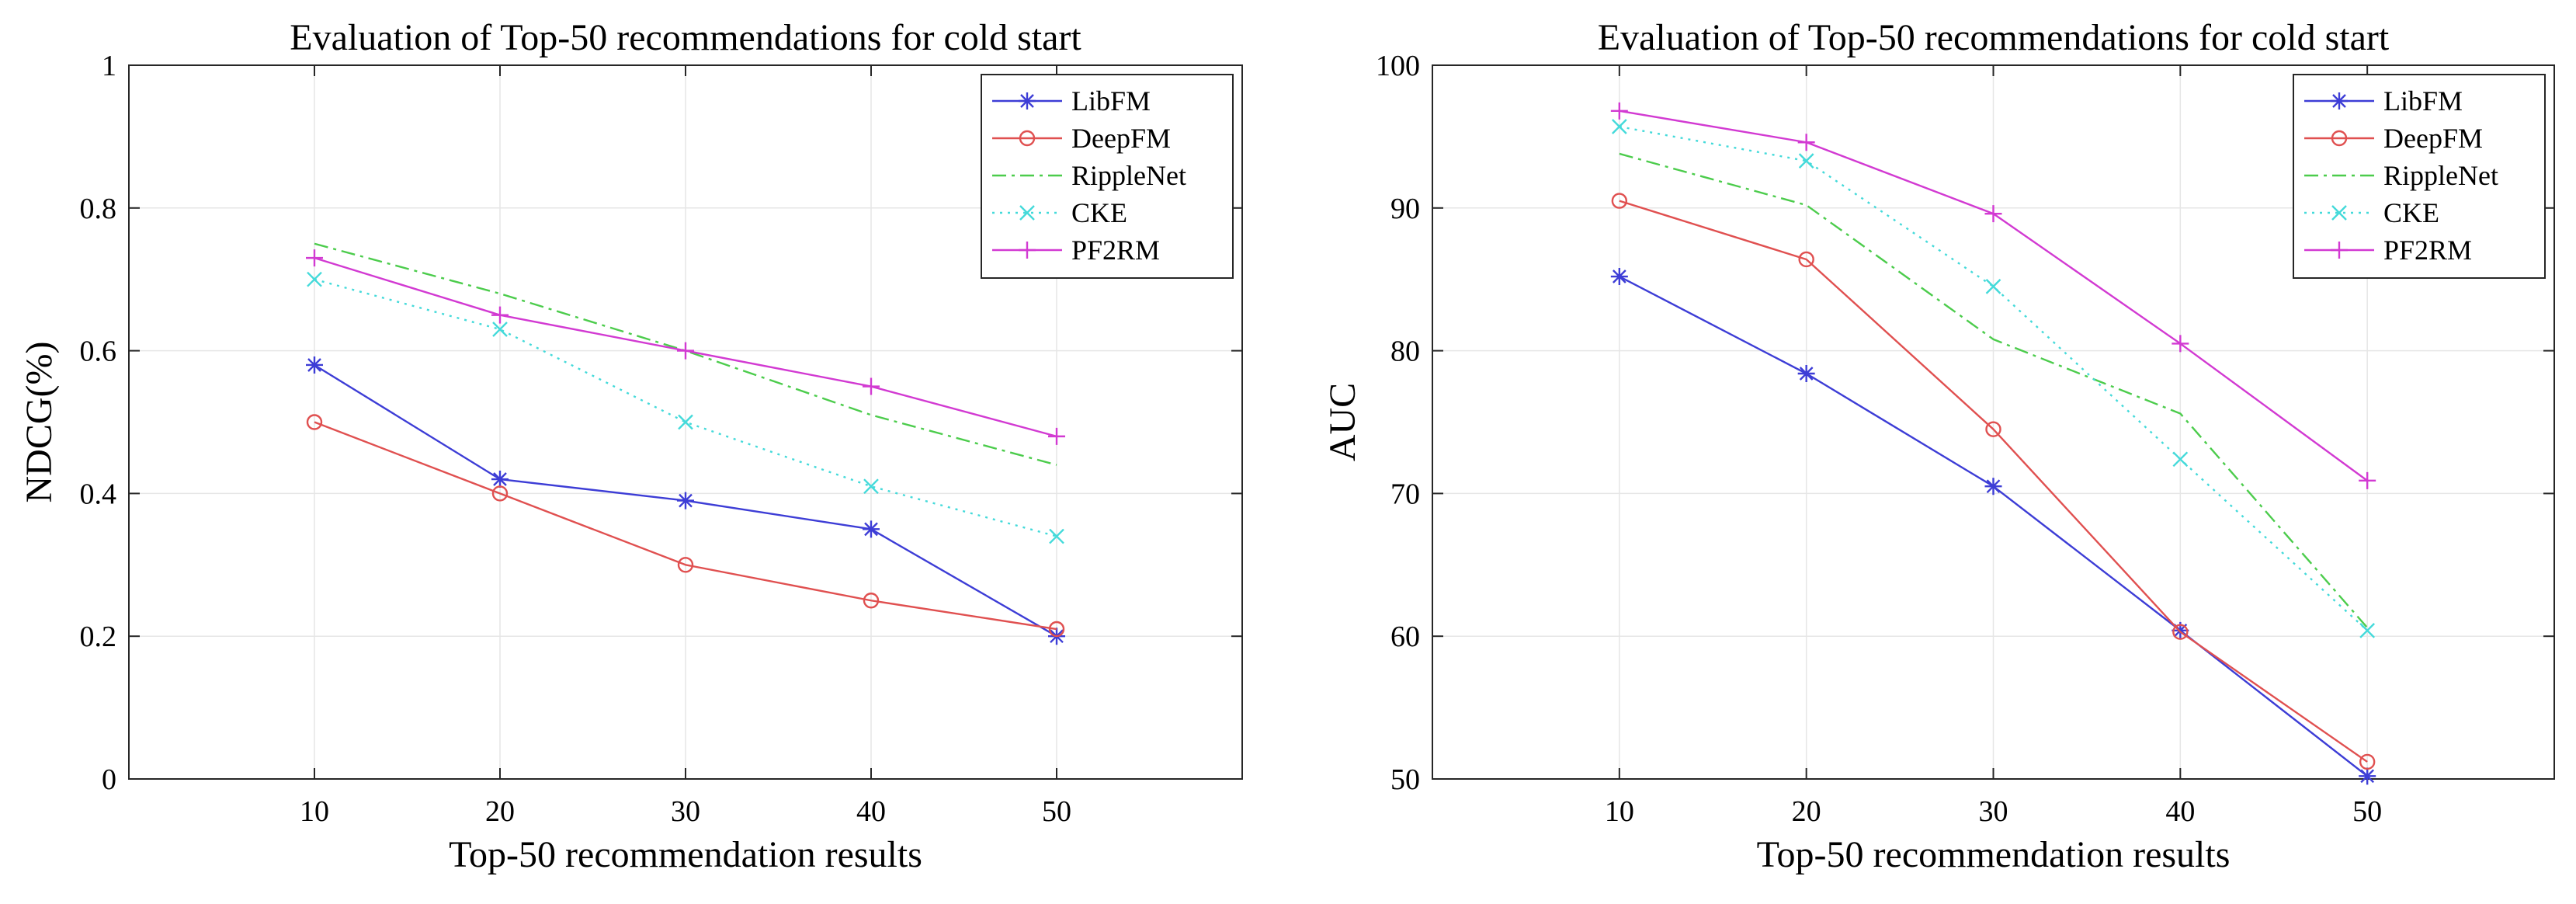  I want to click on series-line-cke, so click(685, 407).